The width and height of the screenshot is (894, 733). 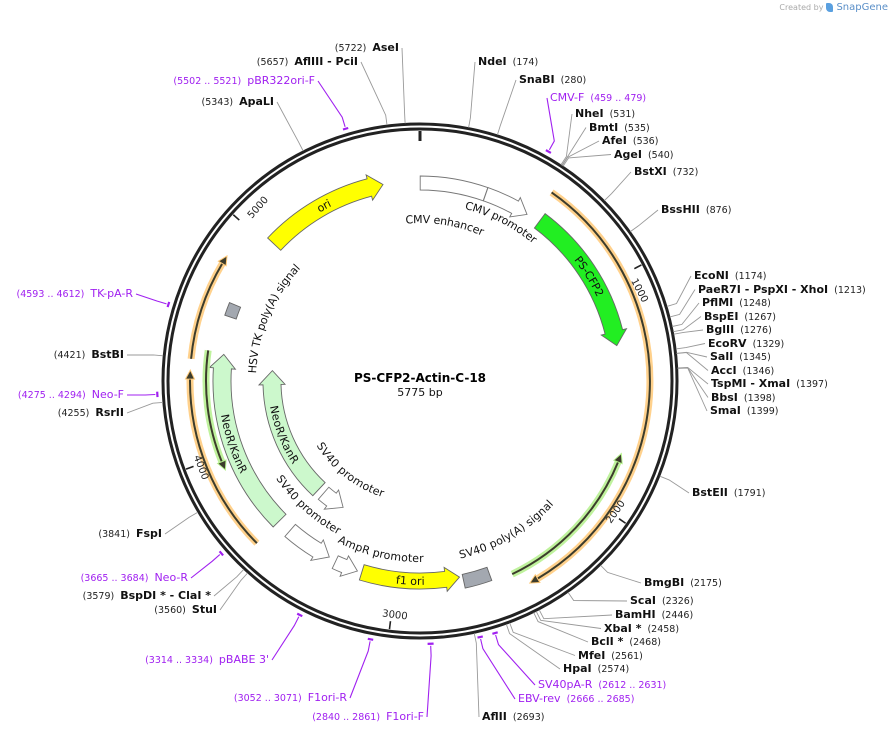 What do you see at coordinates (706, 583) in the screenshot?
I see `cut-position: (2175)` at bounding box center [706, 583].